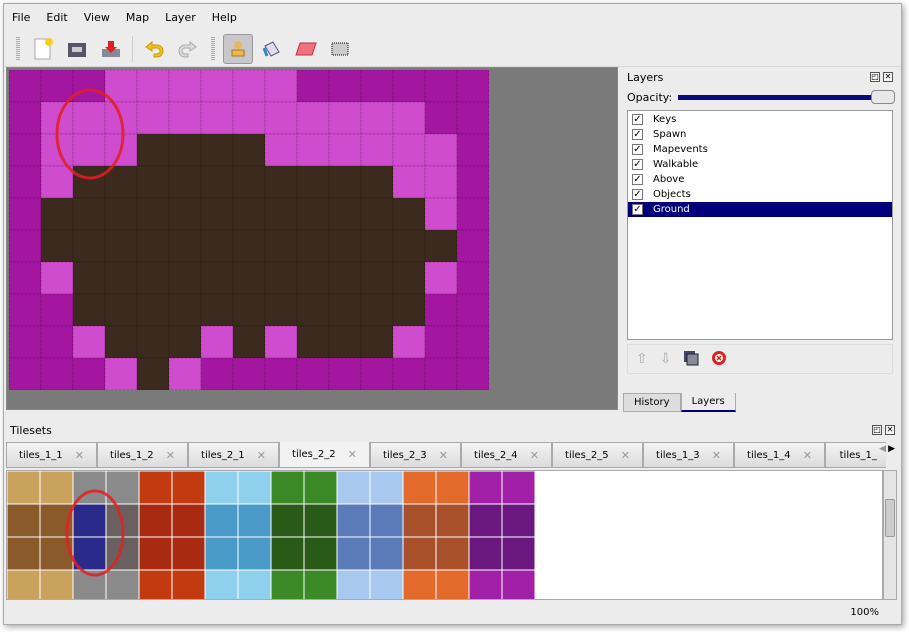 This screenshot has height=632, width=909. I want to click on lower-layer-icon: ⇩, so click(665, 359).